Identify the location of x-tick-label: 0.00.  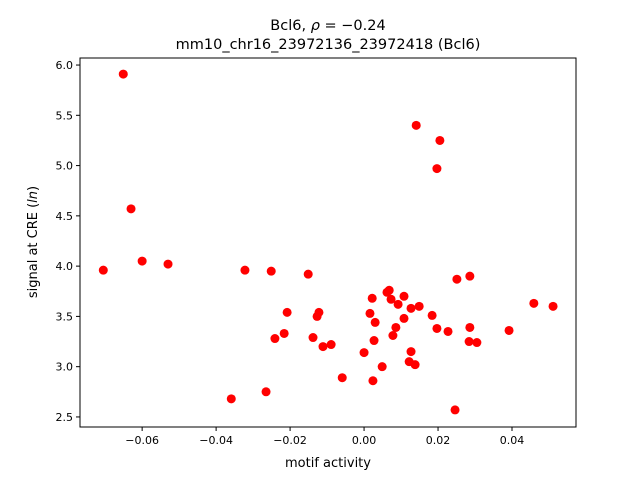
(364, 440).